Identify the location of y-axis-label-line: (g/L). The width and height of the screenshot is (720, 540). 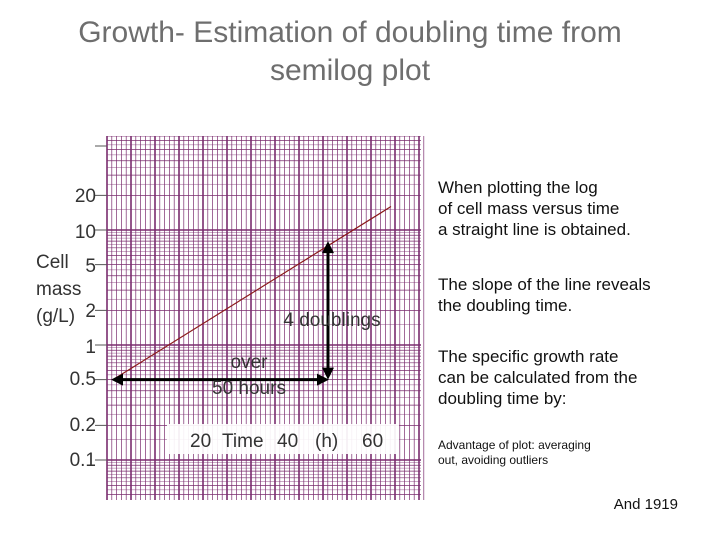
(56, 316).